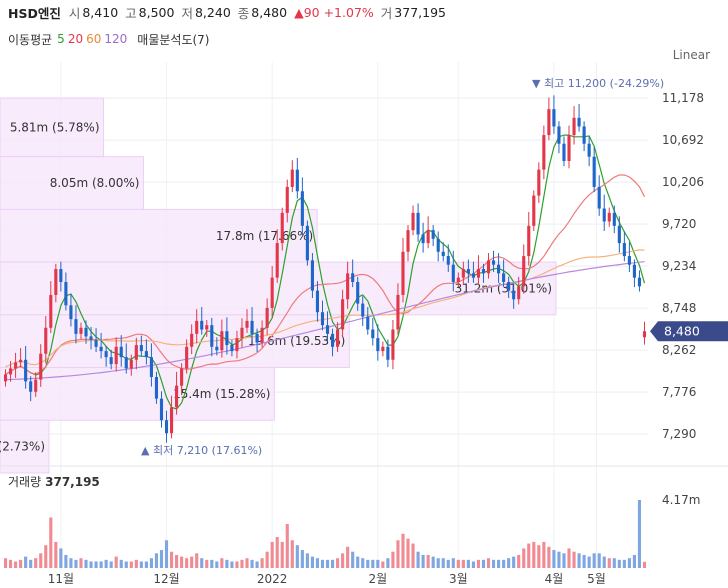 This screenshot has width=728, height=588. I want to click on volume-panel-title: 거래량 377,195, so click(54, 481).